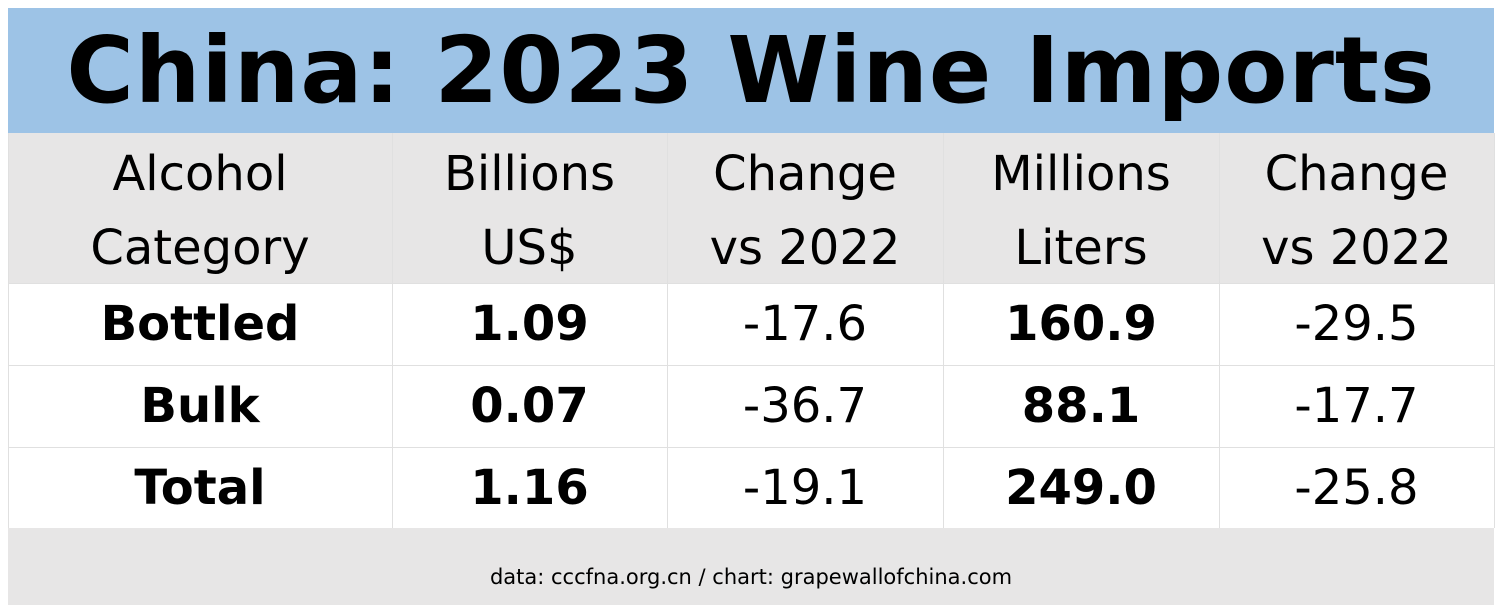 The height and width of the screenshot is (609, 1501). What do you see at coordinates (1356, 406) in the screenshot?
I see `table-cell: -17.7` at bounding box center [1356, 406].